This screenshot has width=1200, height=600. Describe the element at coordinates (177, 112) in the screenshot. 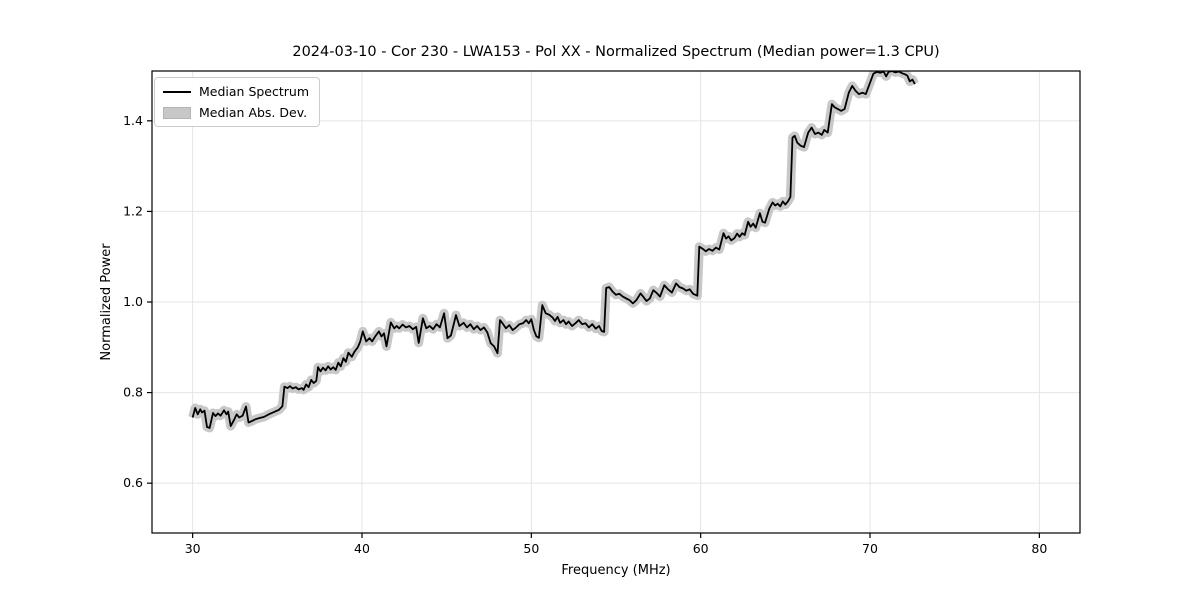

I see `median-abs-dev-patch-swatch` at that location.